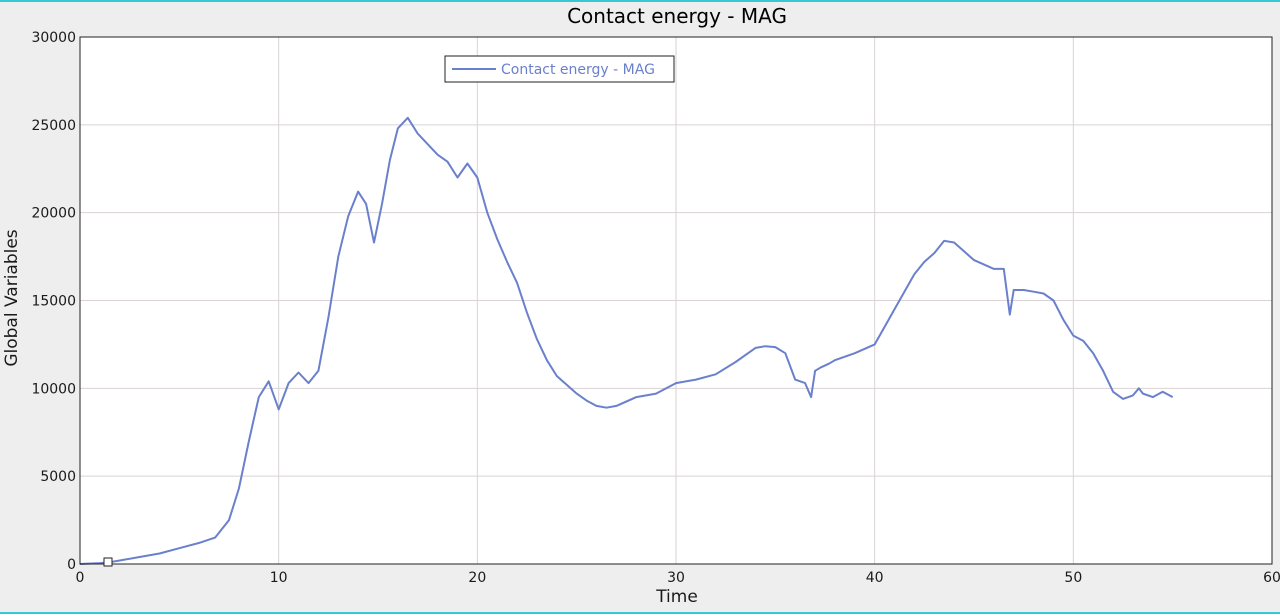 This screenshot has height=616, width=1280. I want to click on zoom-handle-marker, so click(108, 562).